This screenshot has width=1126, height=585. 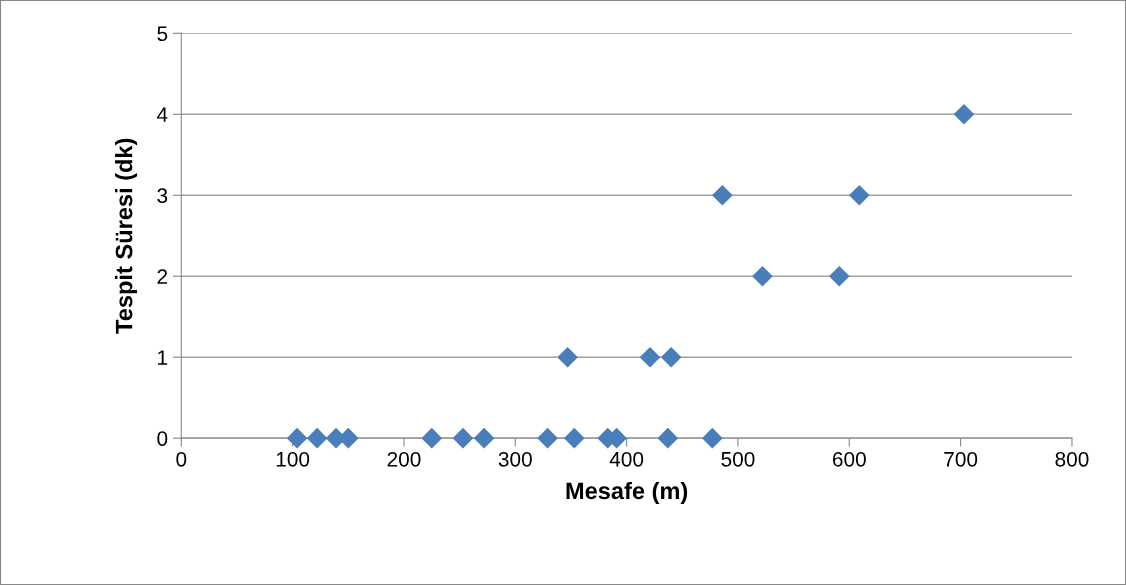 What do you see at coordinates (515, 459) in the screenshot?
I see `x-tick-label: 300` at bounding box center [515, 459].